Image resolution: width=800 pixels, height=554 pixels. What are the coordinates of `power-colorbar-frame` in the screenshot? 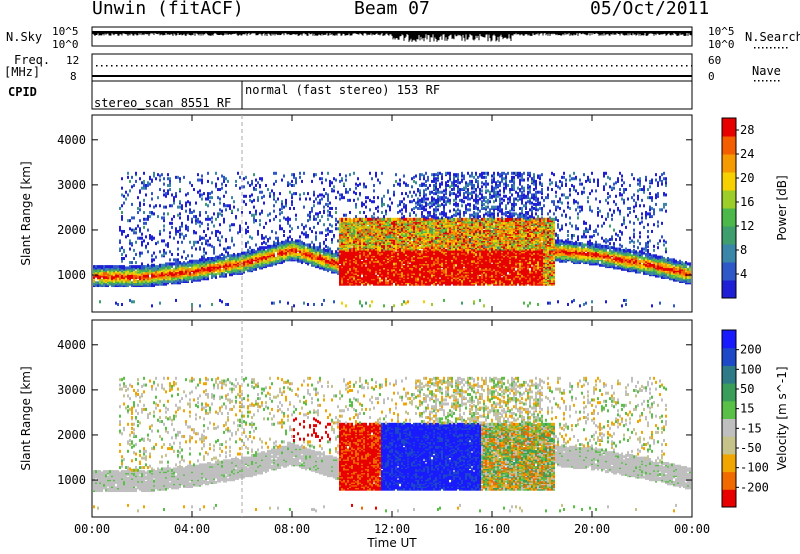 It's located at (729, 208).